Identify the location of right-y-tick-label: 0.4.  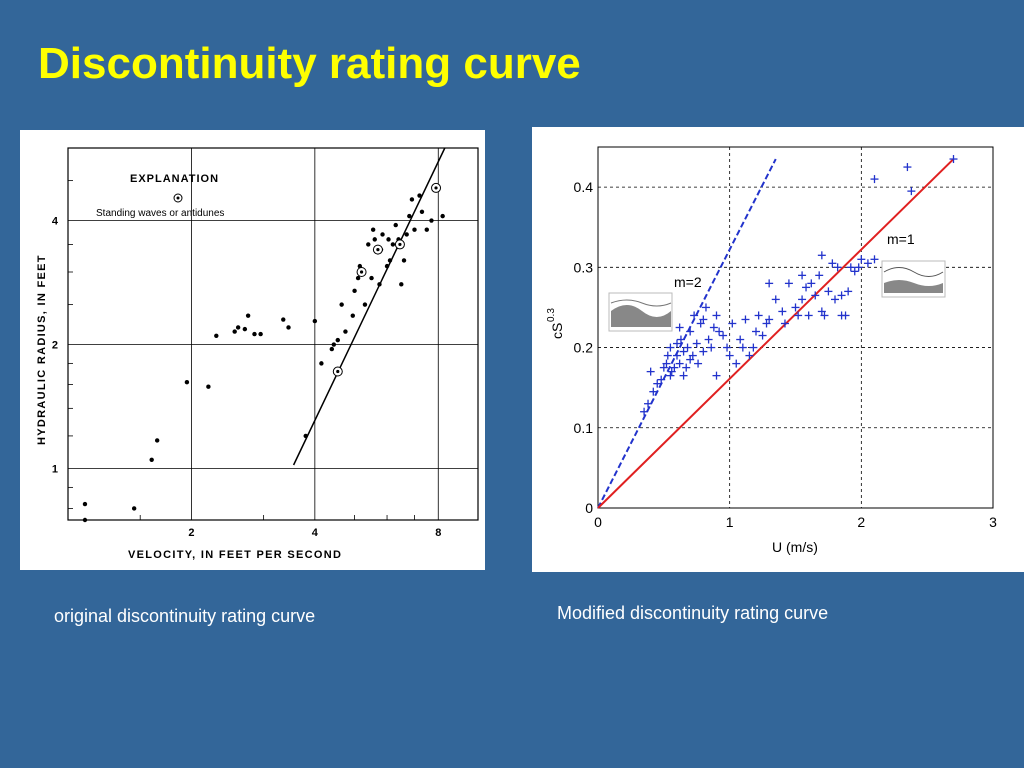
(584, 187).